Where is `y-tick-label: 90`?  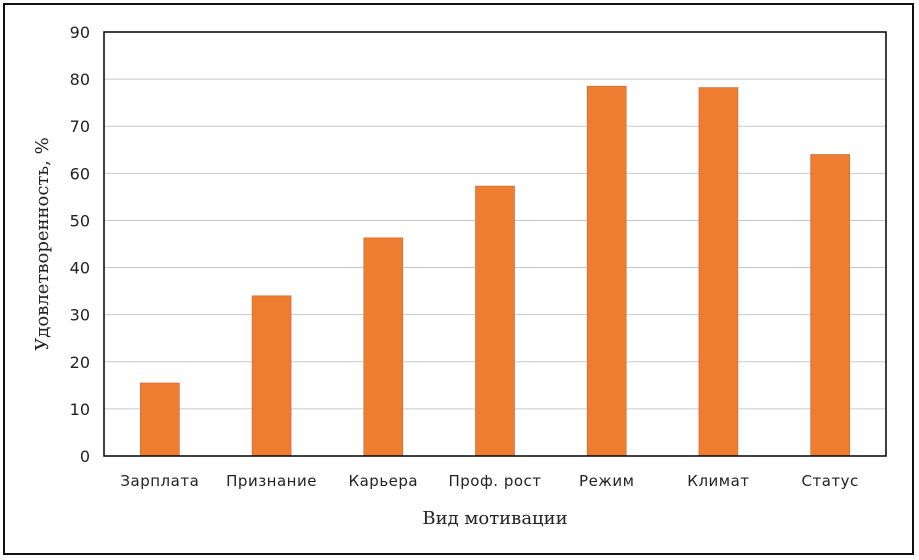 y-tick-label: 90 is located at coordinates (80, 32).